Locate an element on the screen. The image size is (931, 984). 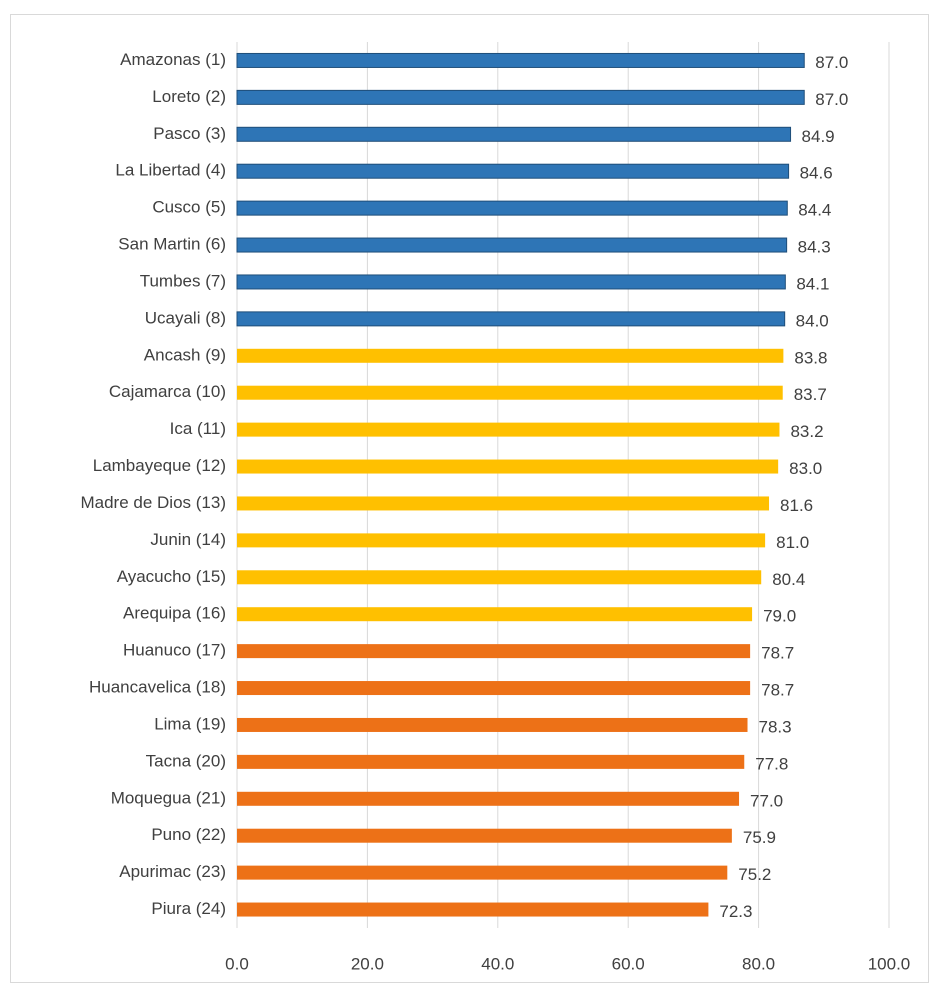
y-tick-label: Lima (19) is located at coordinates (190, 723).